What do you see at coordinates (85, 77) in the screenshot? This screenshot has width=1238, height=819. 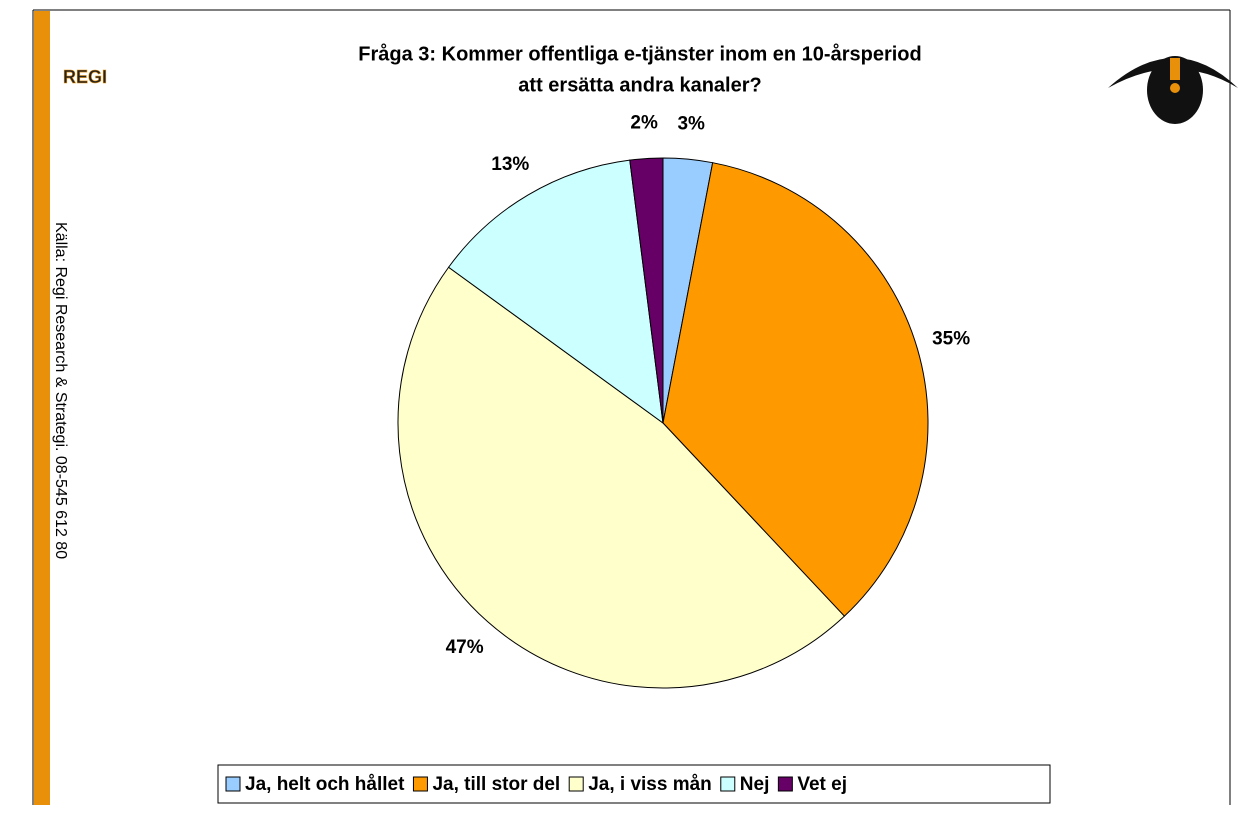 I see `logo: REGI` at bounding box center [85, 77].